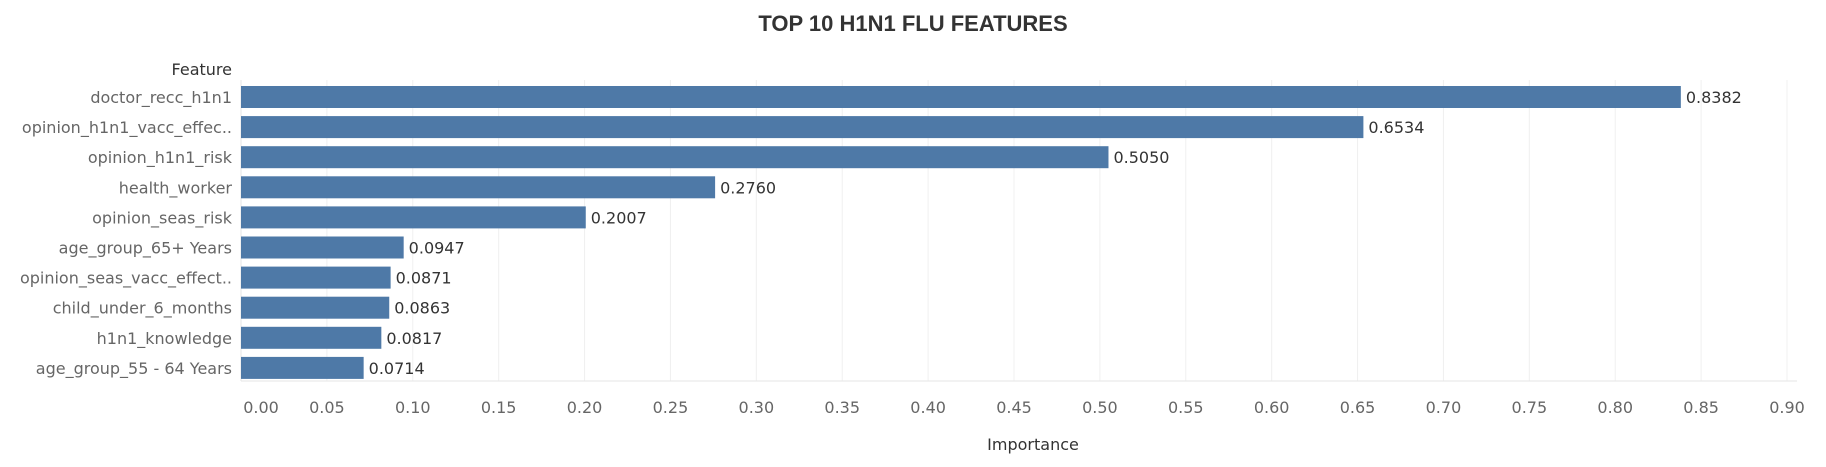 The height and width of the screenshot is (467, 1826). I want to click on x-tick-label: 0.25, so click(671, 407).